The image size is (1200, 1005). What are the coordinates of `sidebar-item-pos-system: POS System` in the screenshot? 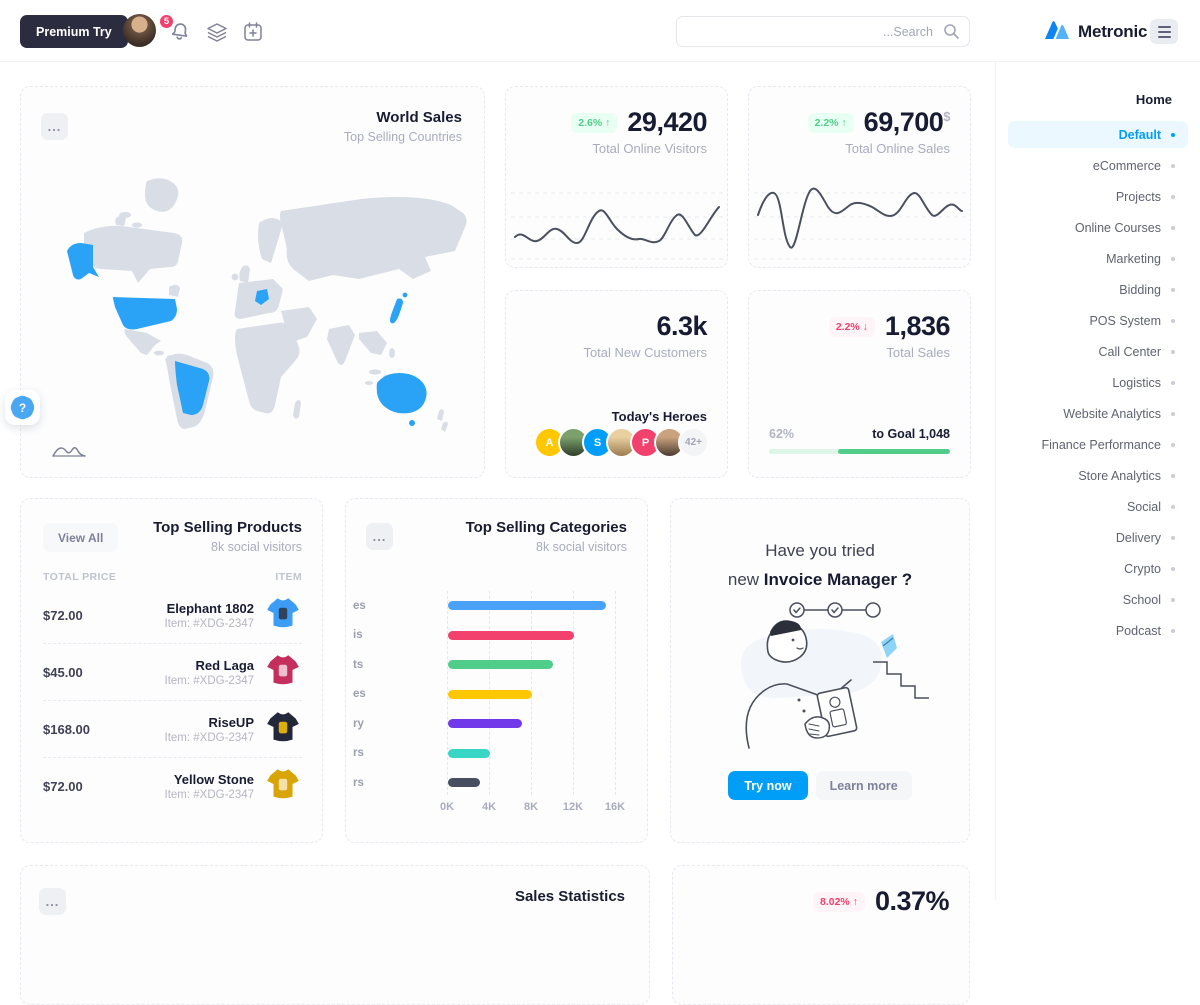 It's located at (1098, 320).